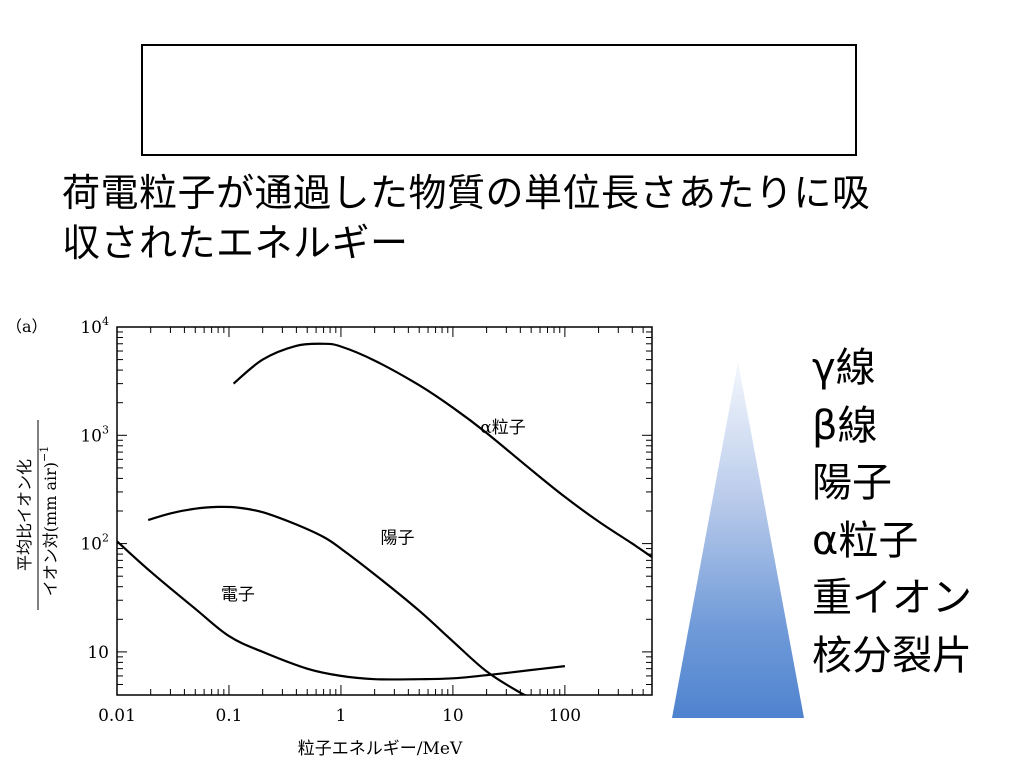 This screenshot has height=768, width=1024. I want to click on ranking-item-alpha: α粒子, so click(865, 540).